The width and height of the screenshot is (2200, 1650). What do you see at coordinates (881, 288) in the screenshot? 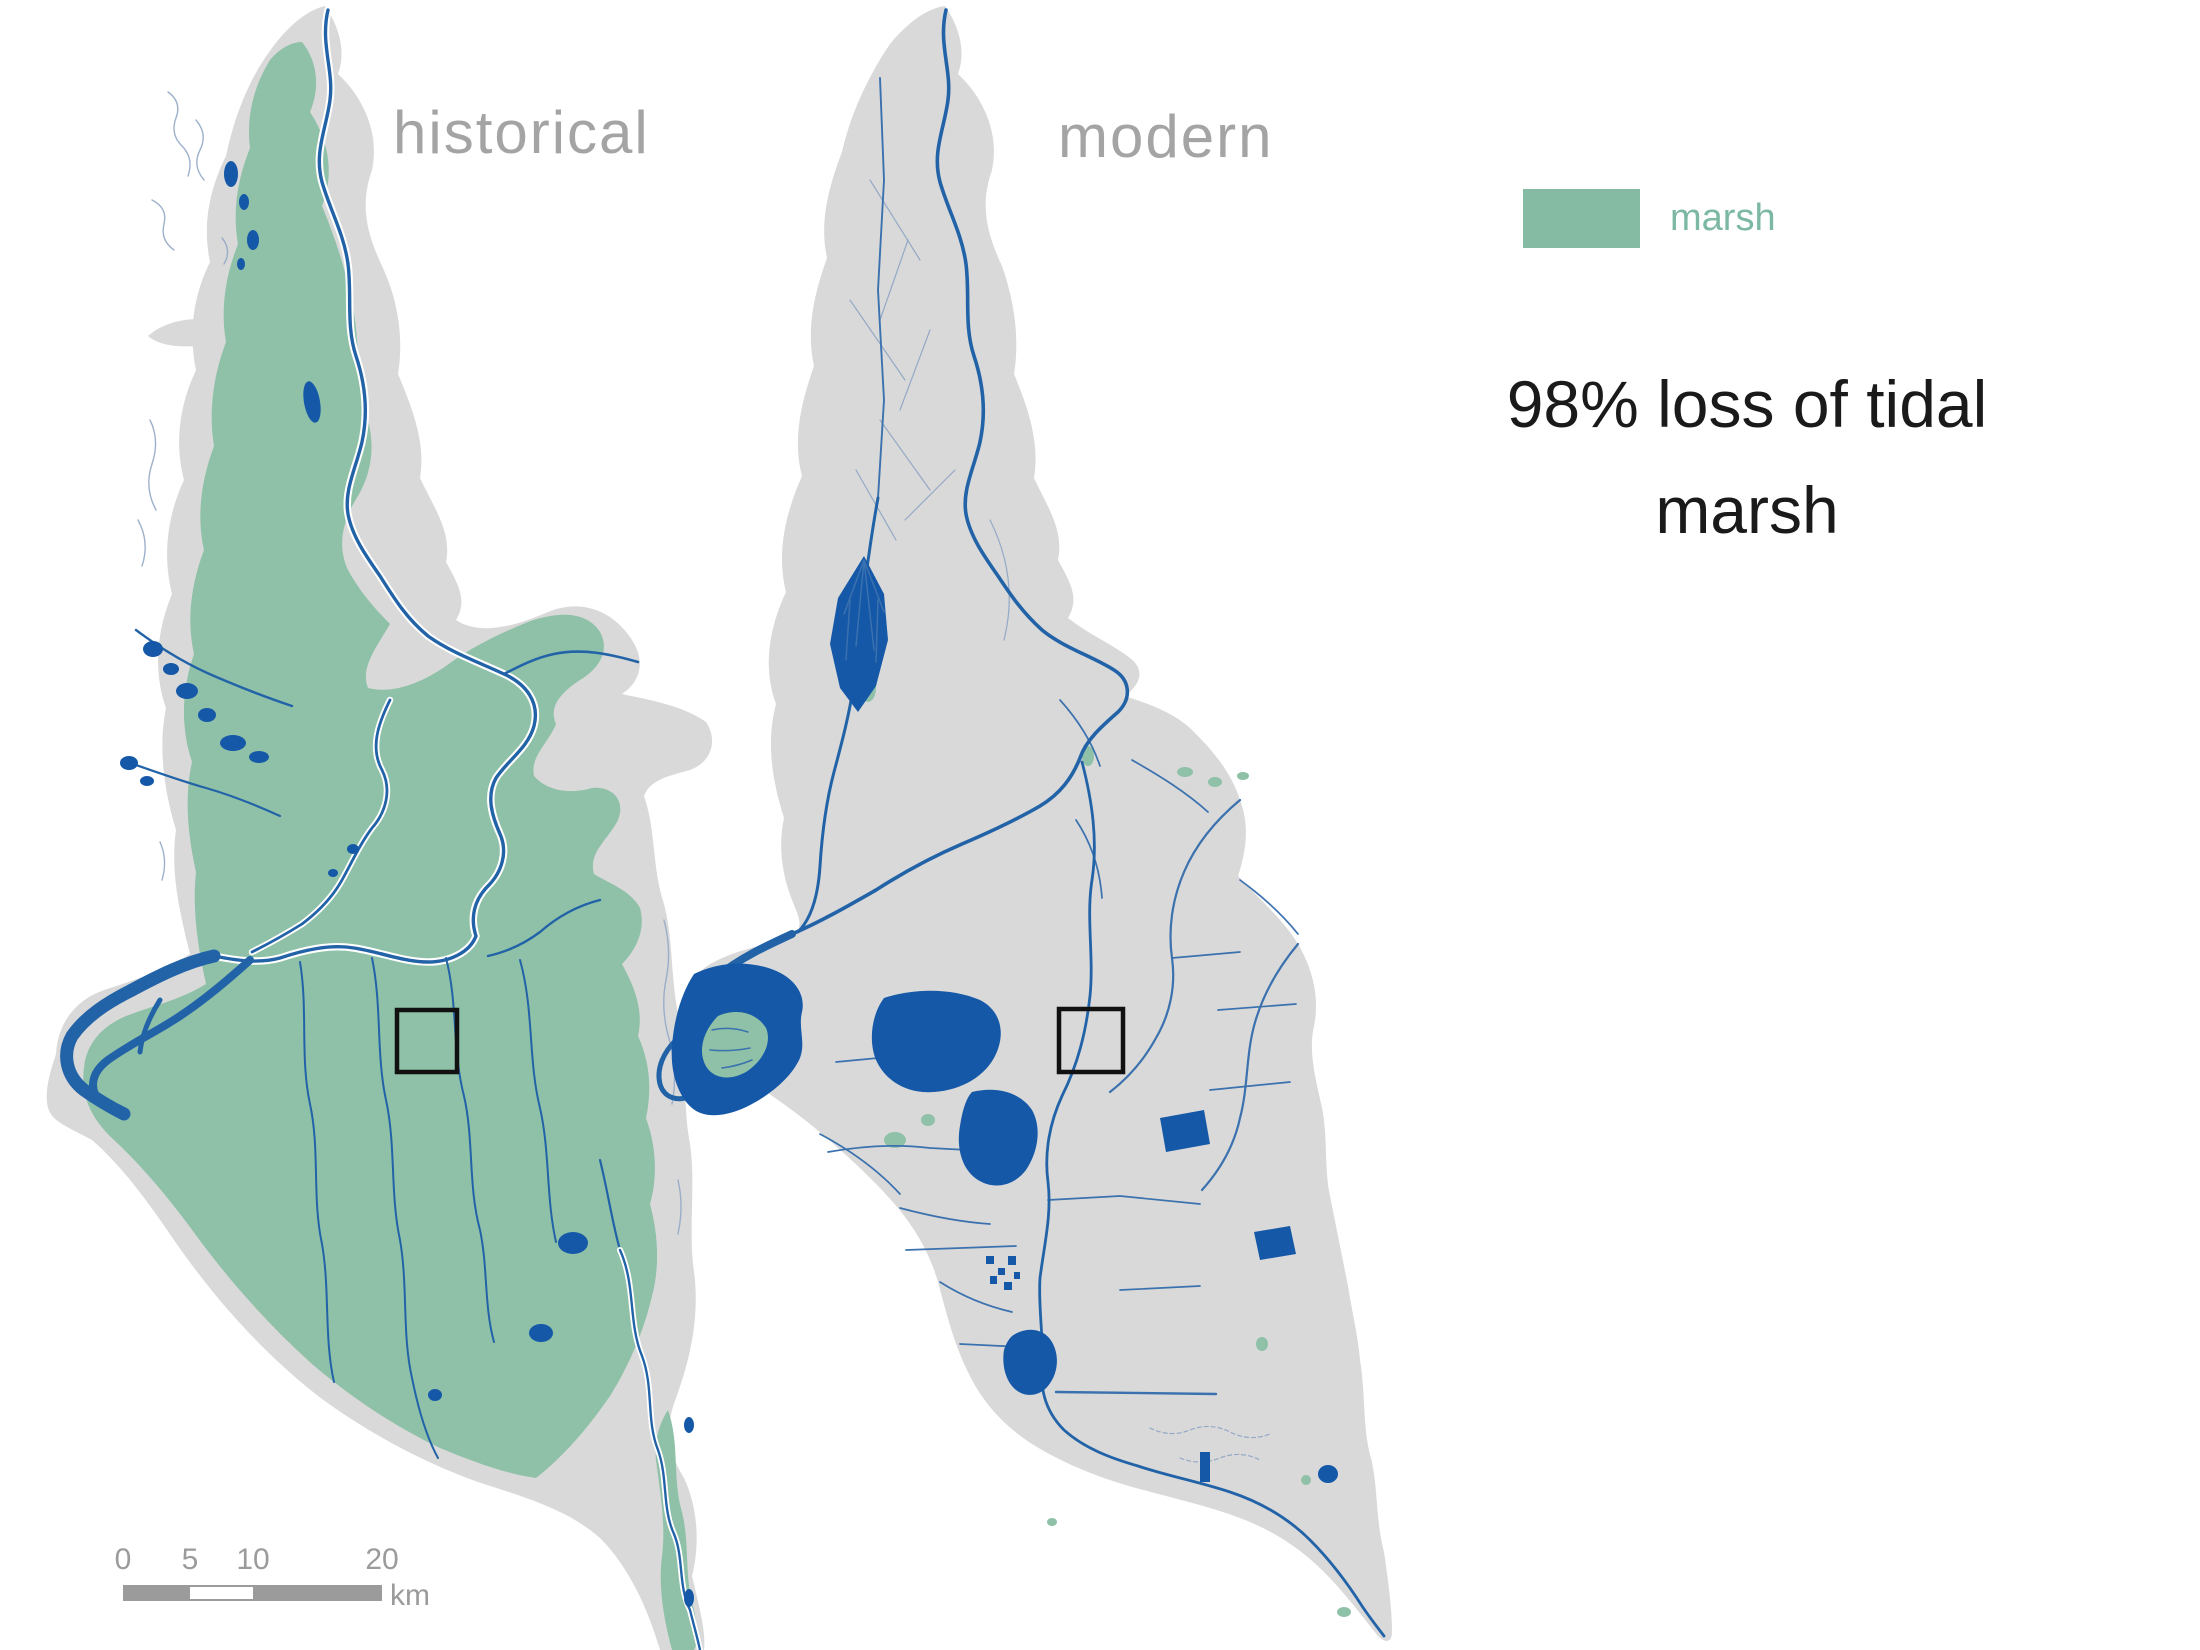
I see `straight-canal` at bounding box center [881, 288].